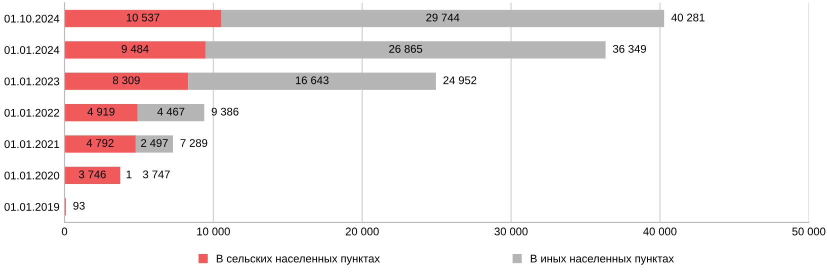 The height and width of the screenshot is (278, 827). What do you see at coordinates (362, 232) in the screenshot?
I see `x-tick-label: 20 000` at bounding box center [362, 232].